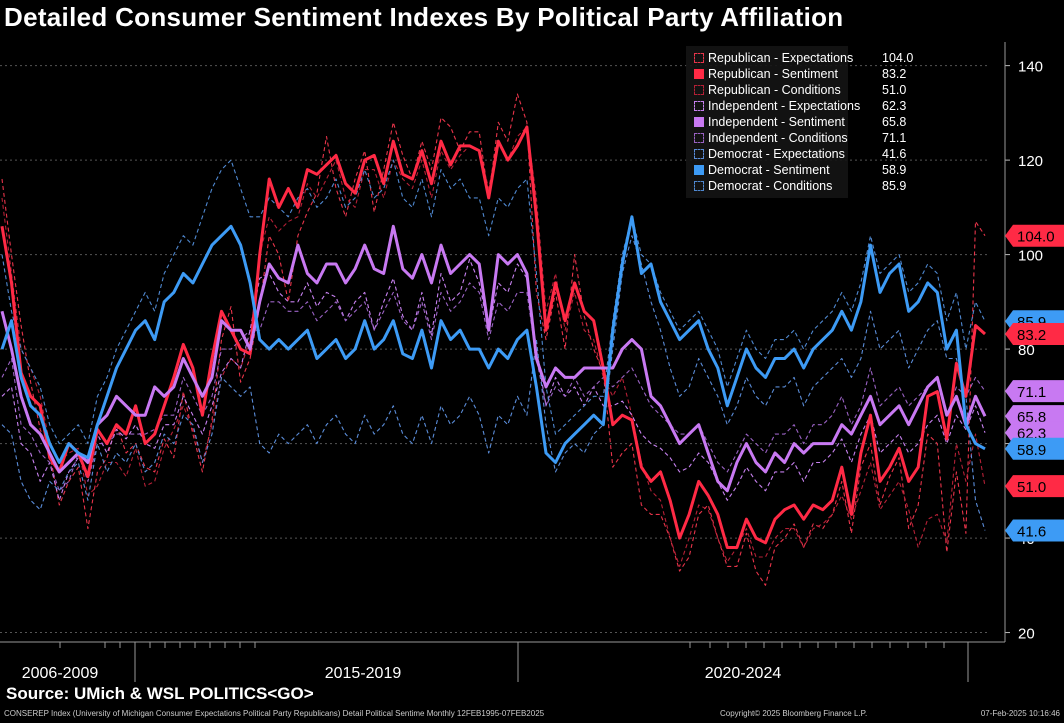  I want to click on last-value-tag-label: 51.0, so click(1031, 487).